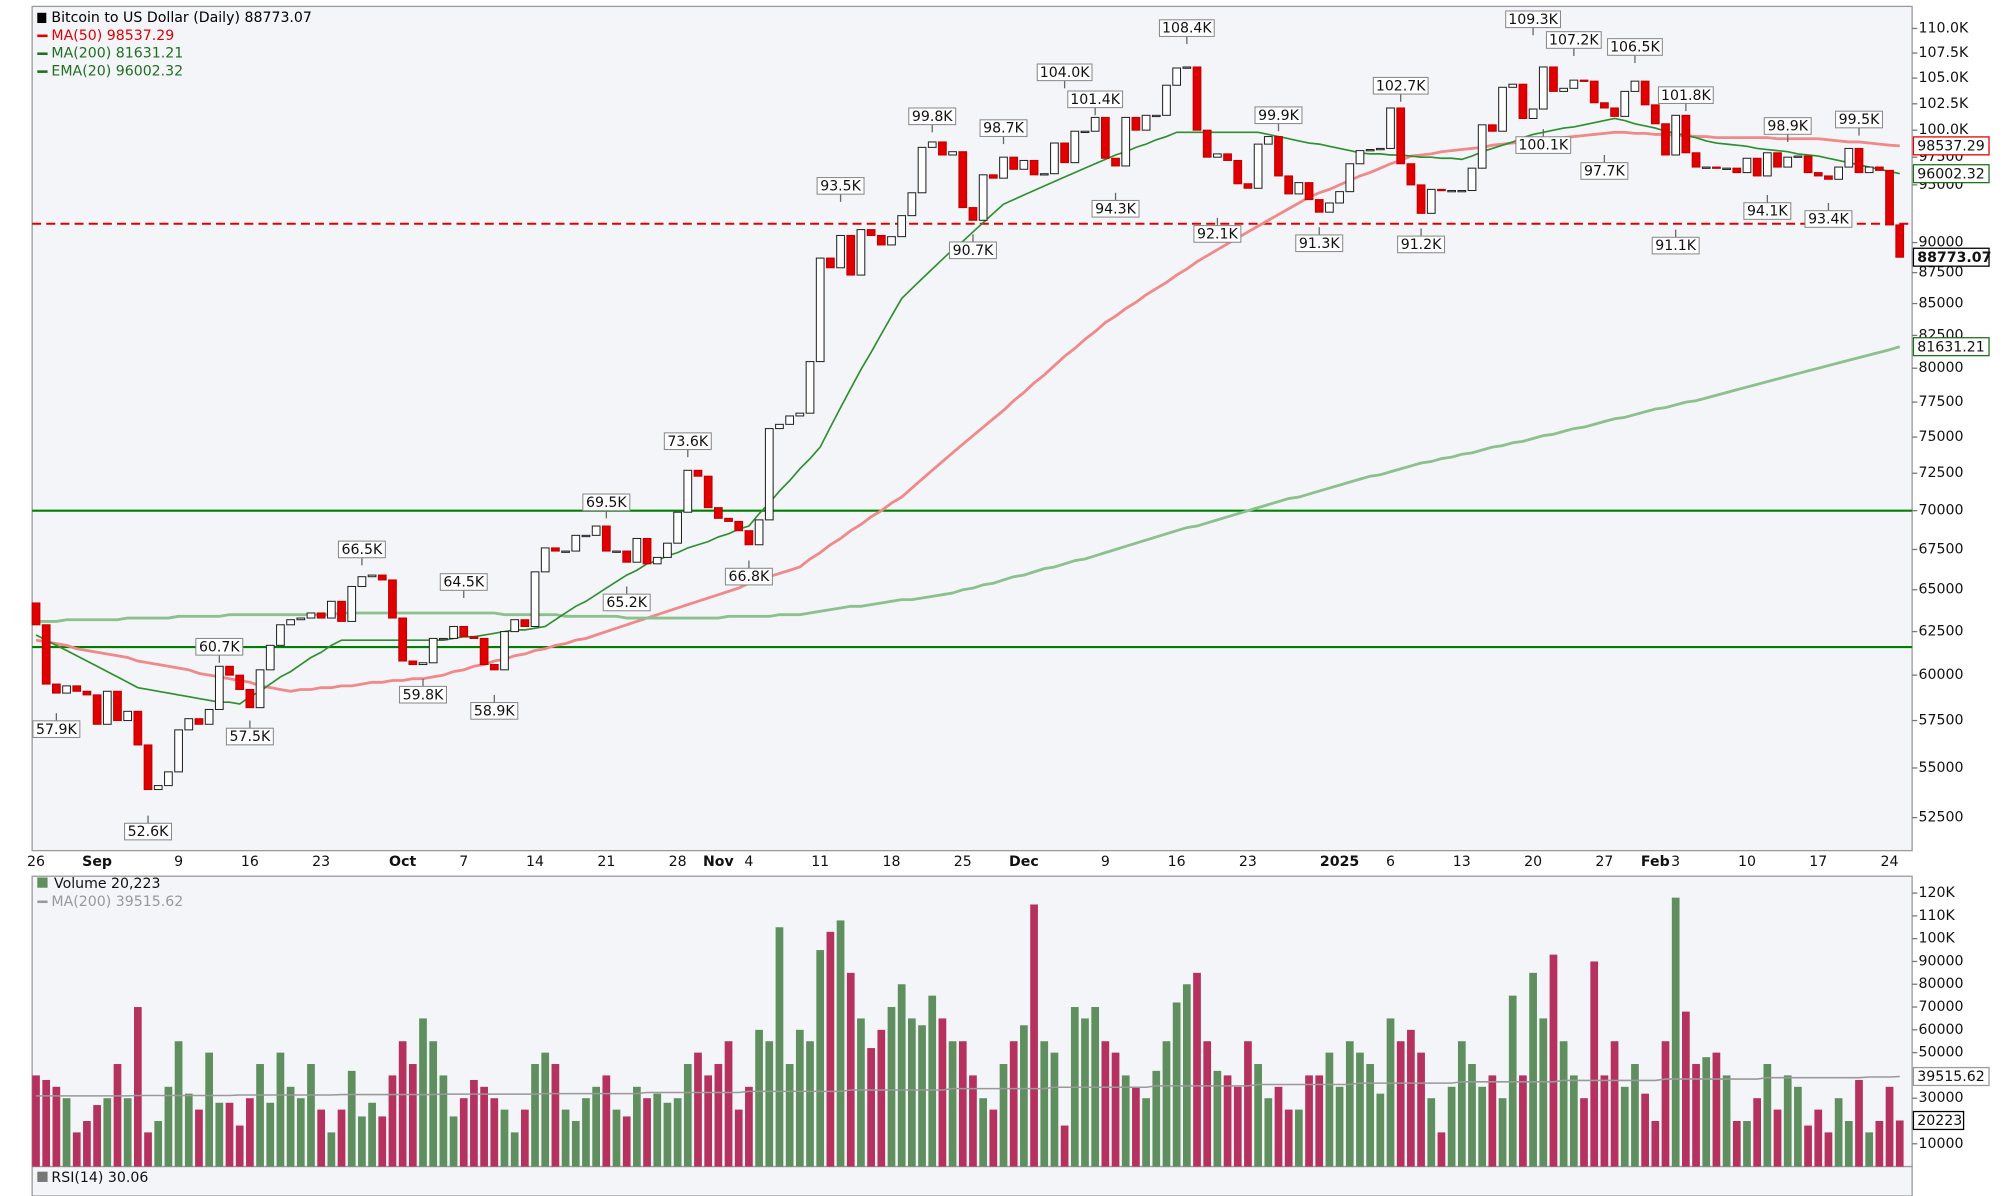 The image size is (2006, 1196). I want to click on y-tick-label: 50000, so click(1941, 1053).